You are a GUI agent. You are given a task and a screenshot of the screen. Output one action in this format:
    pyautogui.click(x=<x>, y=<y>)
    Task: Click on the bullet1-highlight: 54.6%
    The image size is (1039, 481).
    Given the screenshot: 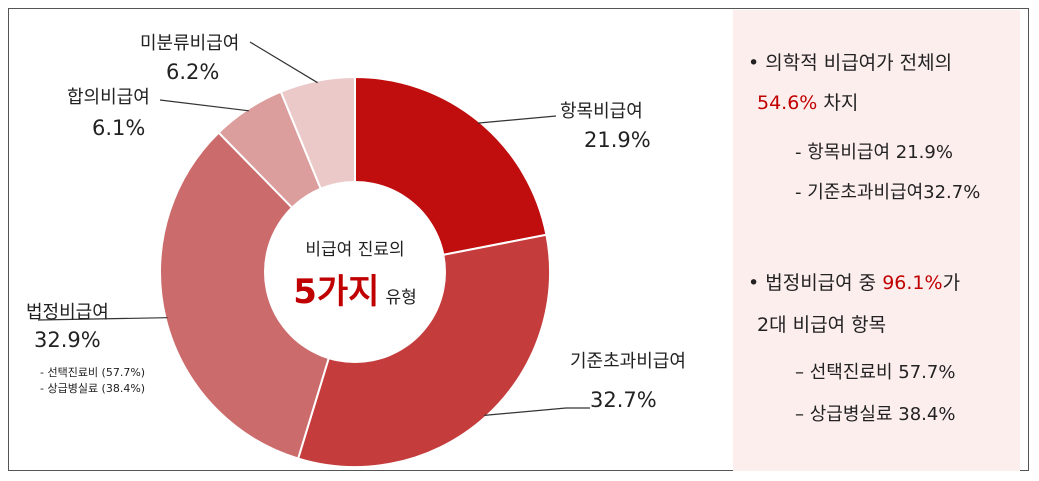 What is the action you would take?
    pyautogui.click(x=787, y=103)
    